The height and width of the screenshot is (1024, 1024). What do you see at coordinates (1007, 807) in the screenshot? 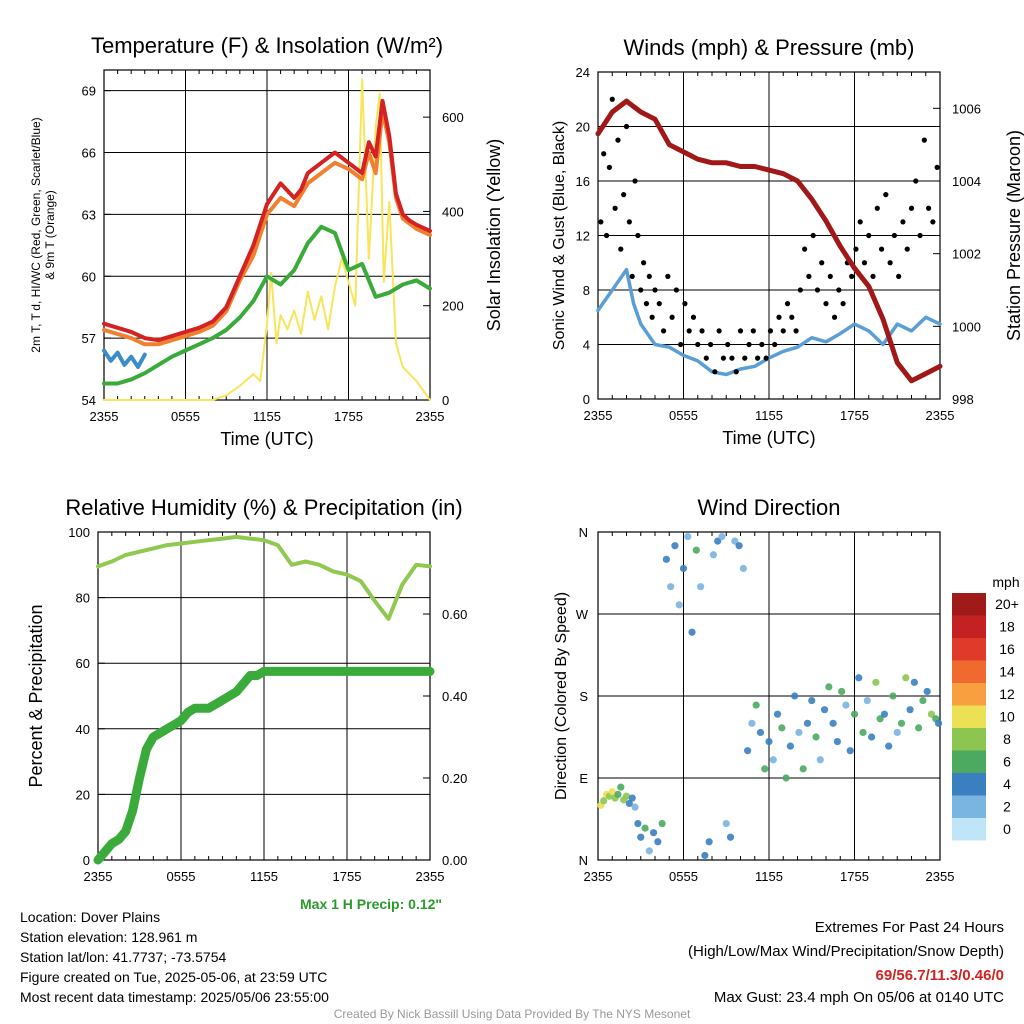
I see `colorbar-label: 2` at bounding box center [1007, 807].